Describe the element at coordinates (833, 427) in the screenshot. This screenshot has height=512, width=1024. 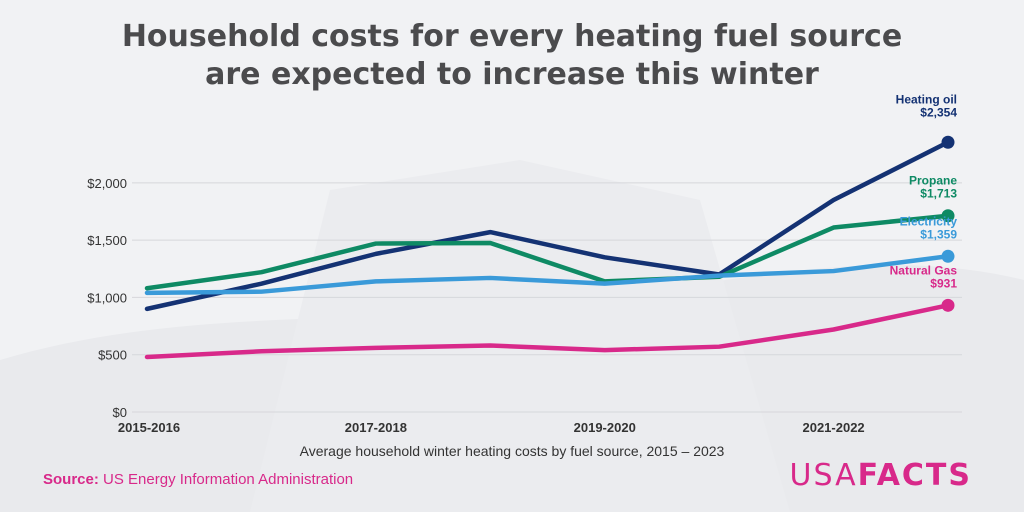
I see `x-tick-label: 2021-2022` at that location.